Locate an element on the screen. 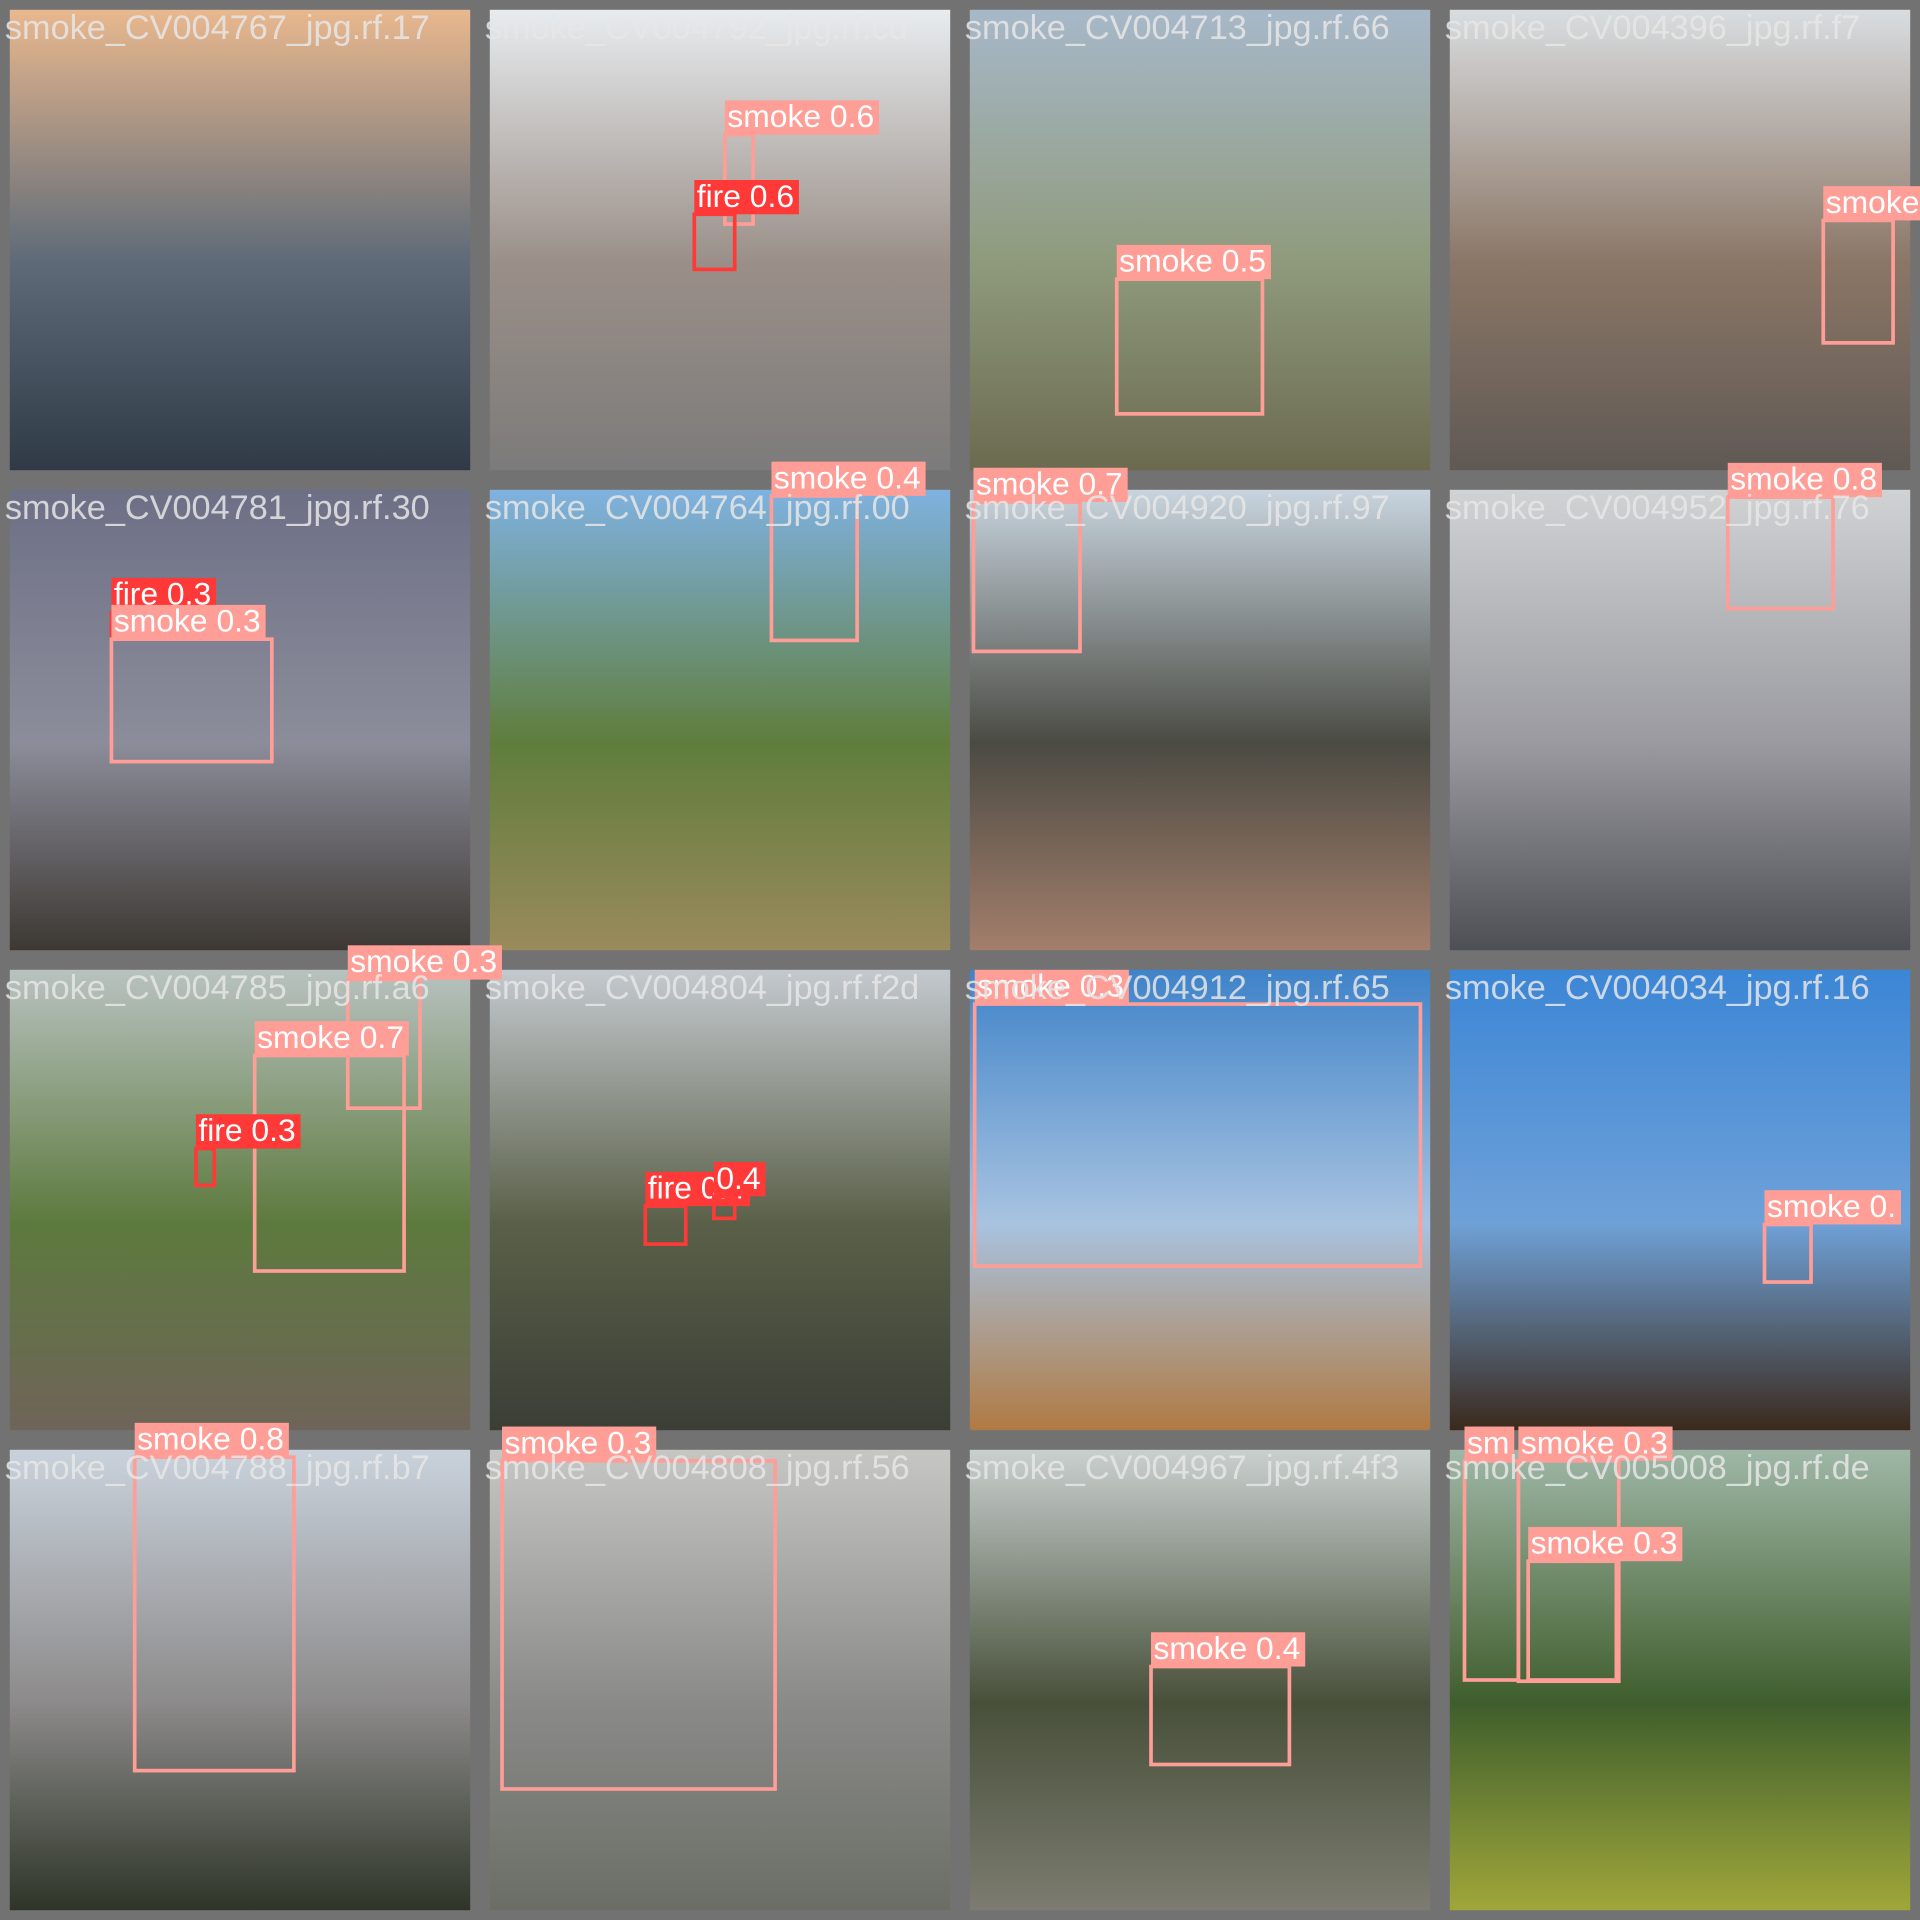 This screenshot has height=1920, width=1920. detection-label: 0.4 is located at coordinates (738, 1178).